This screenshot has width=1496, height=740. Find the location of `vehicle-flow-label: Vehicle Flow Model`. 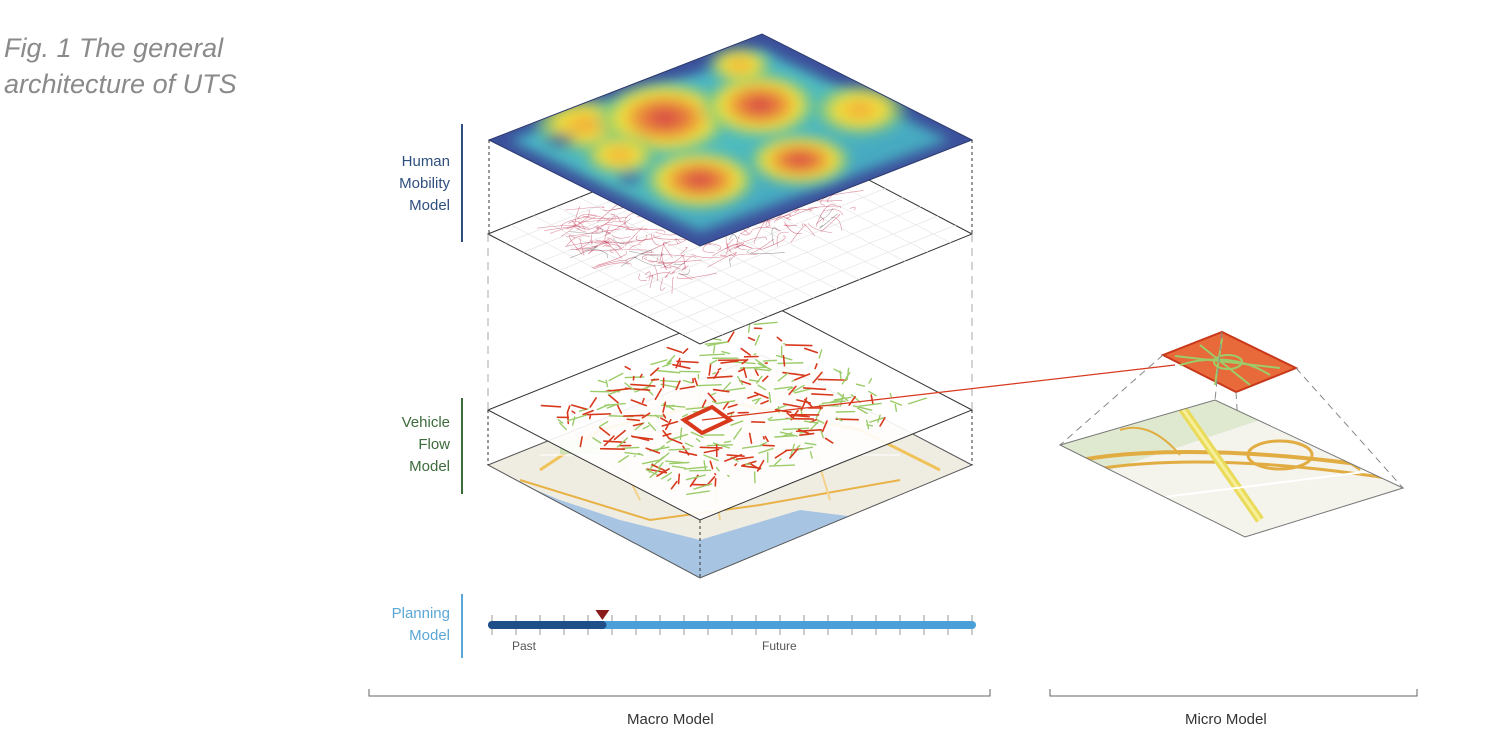

vehicle-flow-label: Vehicle Flow Model is located at coordinates (425, 444).